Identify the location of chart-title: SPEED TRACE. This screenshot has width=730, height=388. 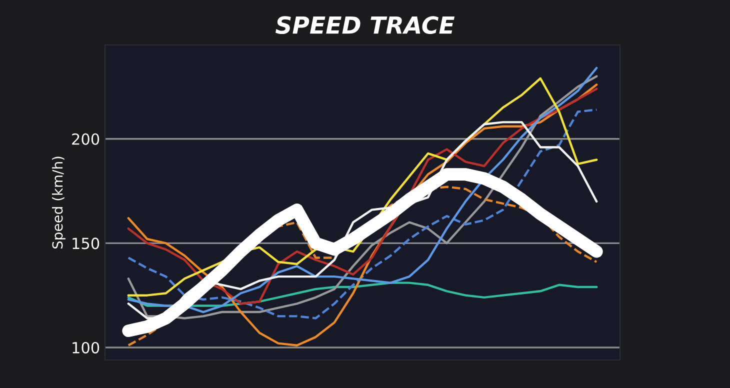
(365, 25).